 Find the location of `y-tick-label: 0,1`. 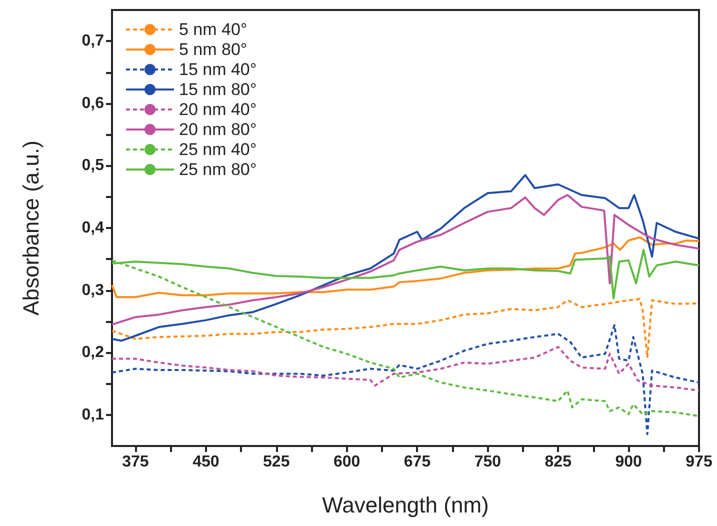

y-tick-label: 0,1 is located at coordinates (93, 415).